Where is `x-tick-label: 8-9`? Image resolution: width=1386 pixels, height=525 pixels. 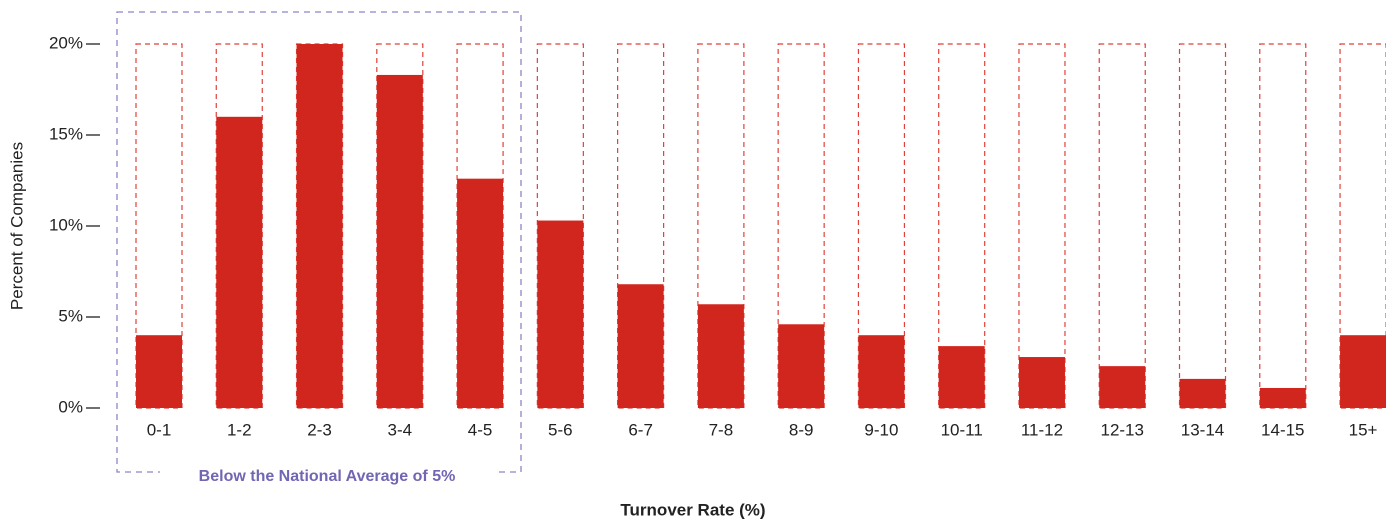
x-tick-label: 8-9 is located at coordinates (801, 429).